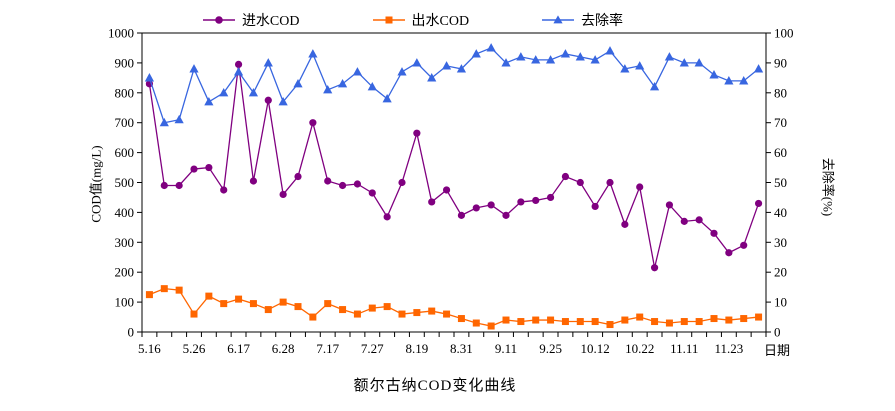  What do you see at coordinates (780, 212) in the screenshot?
I see `svg-text: 40` at bounding box center [780, 212].